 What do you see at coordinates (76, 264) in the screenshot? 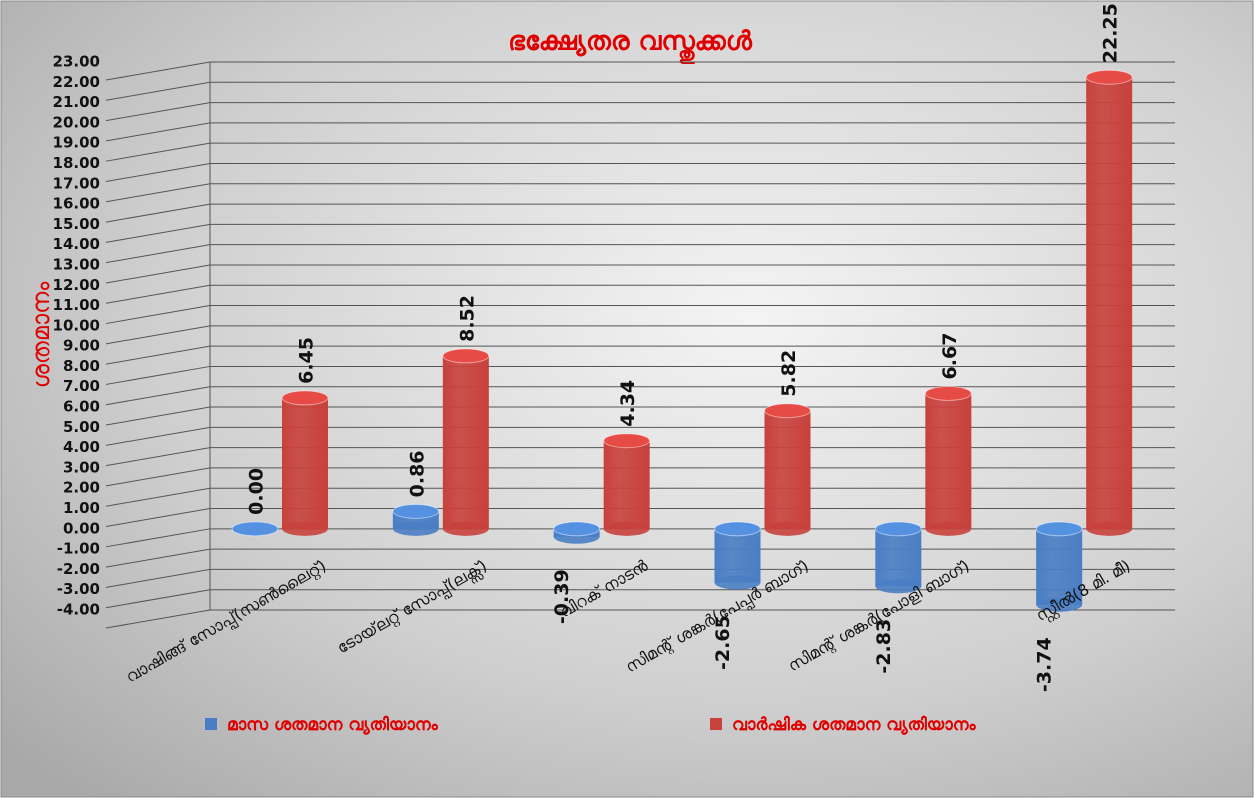
I see `y-tick-label: 13.00` at bounding box center [76, 264].